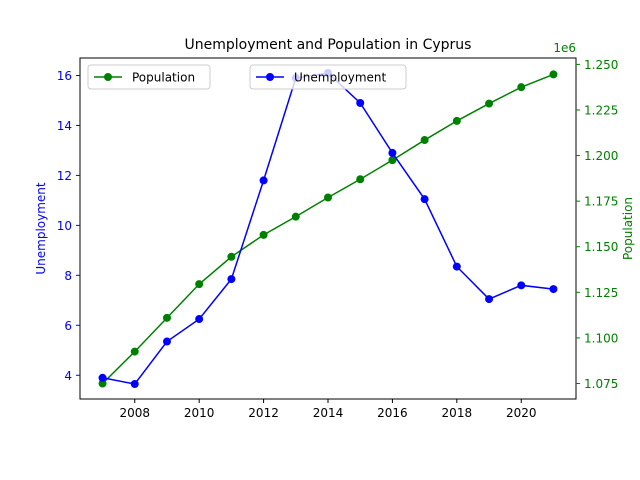 This screenshot has height=480, width=640. Describe the element at coordinates (68, 326) in the screenshot. I see `y-left-tick-label: 6` at that location.